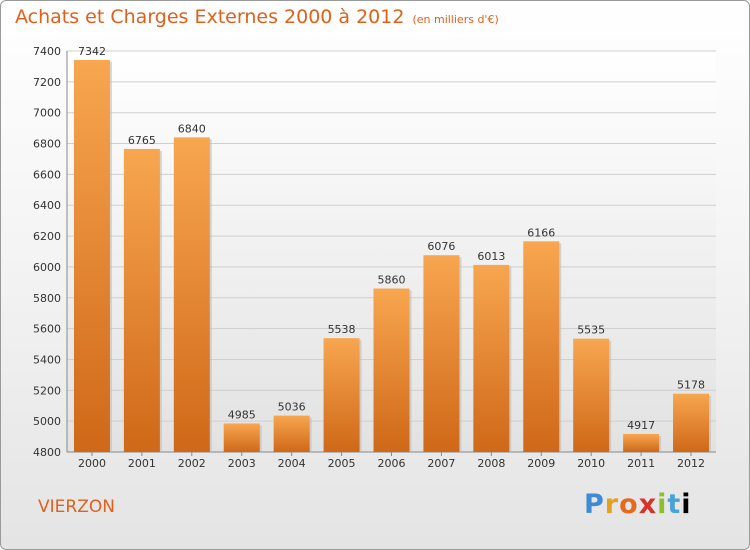 This screenshot has height=550, width=750. What do you see at coordinates (210, 17) in the screenshot?
I see `title-text: Achats et Charges Externes 2000 à 2012` at bounding box center [210, 17].